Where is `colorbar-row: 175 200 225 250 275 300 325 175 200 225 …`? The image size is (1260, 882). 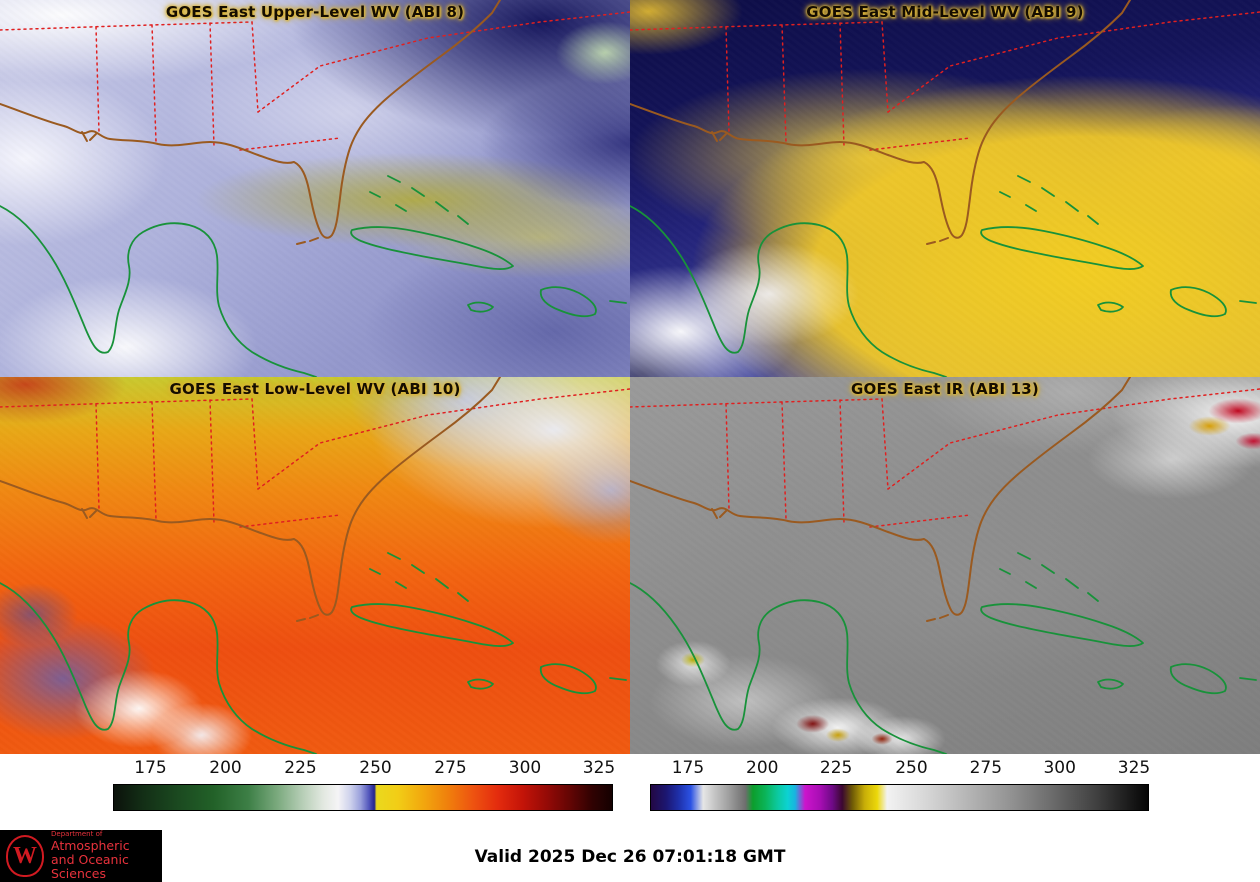 colorbar-row: 175 200 225 250 275 300 325 175 200 225 … is located at coordinates (630, 793).